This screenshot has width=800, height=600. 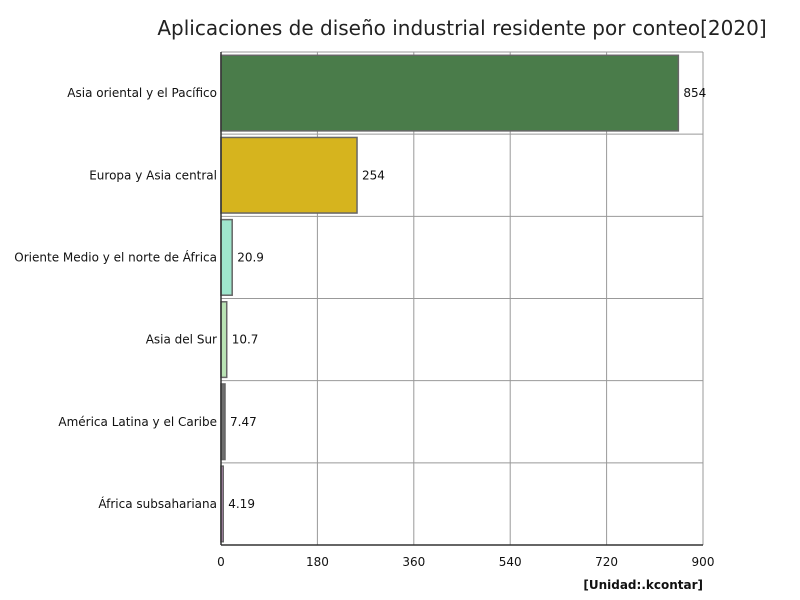 I want to click on category-label: América Latina y el Caribe, so click(x=137, y=422).